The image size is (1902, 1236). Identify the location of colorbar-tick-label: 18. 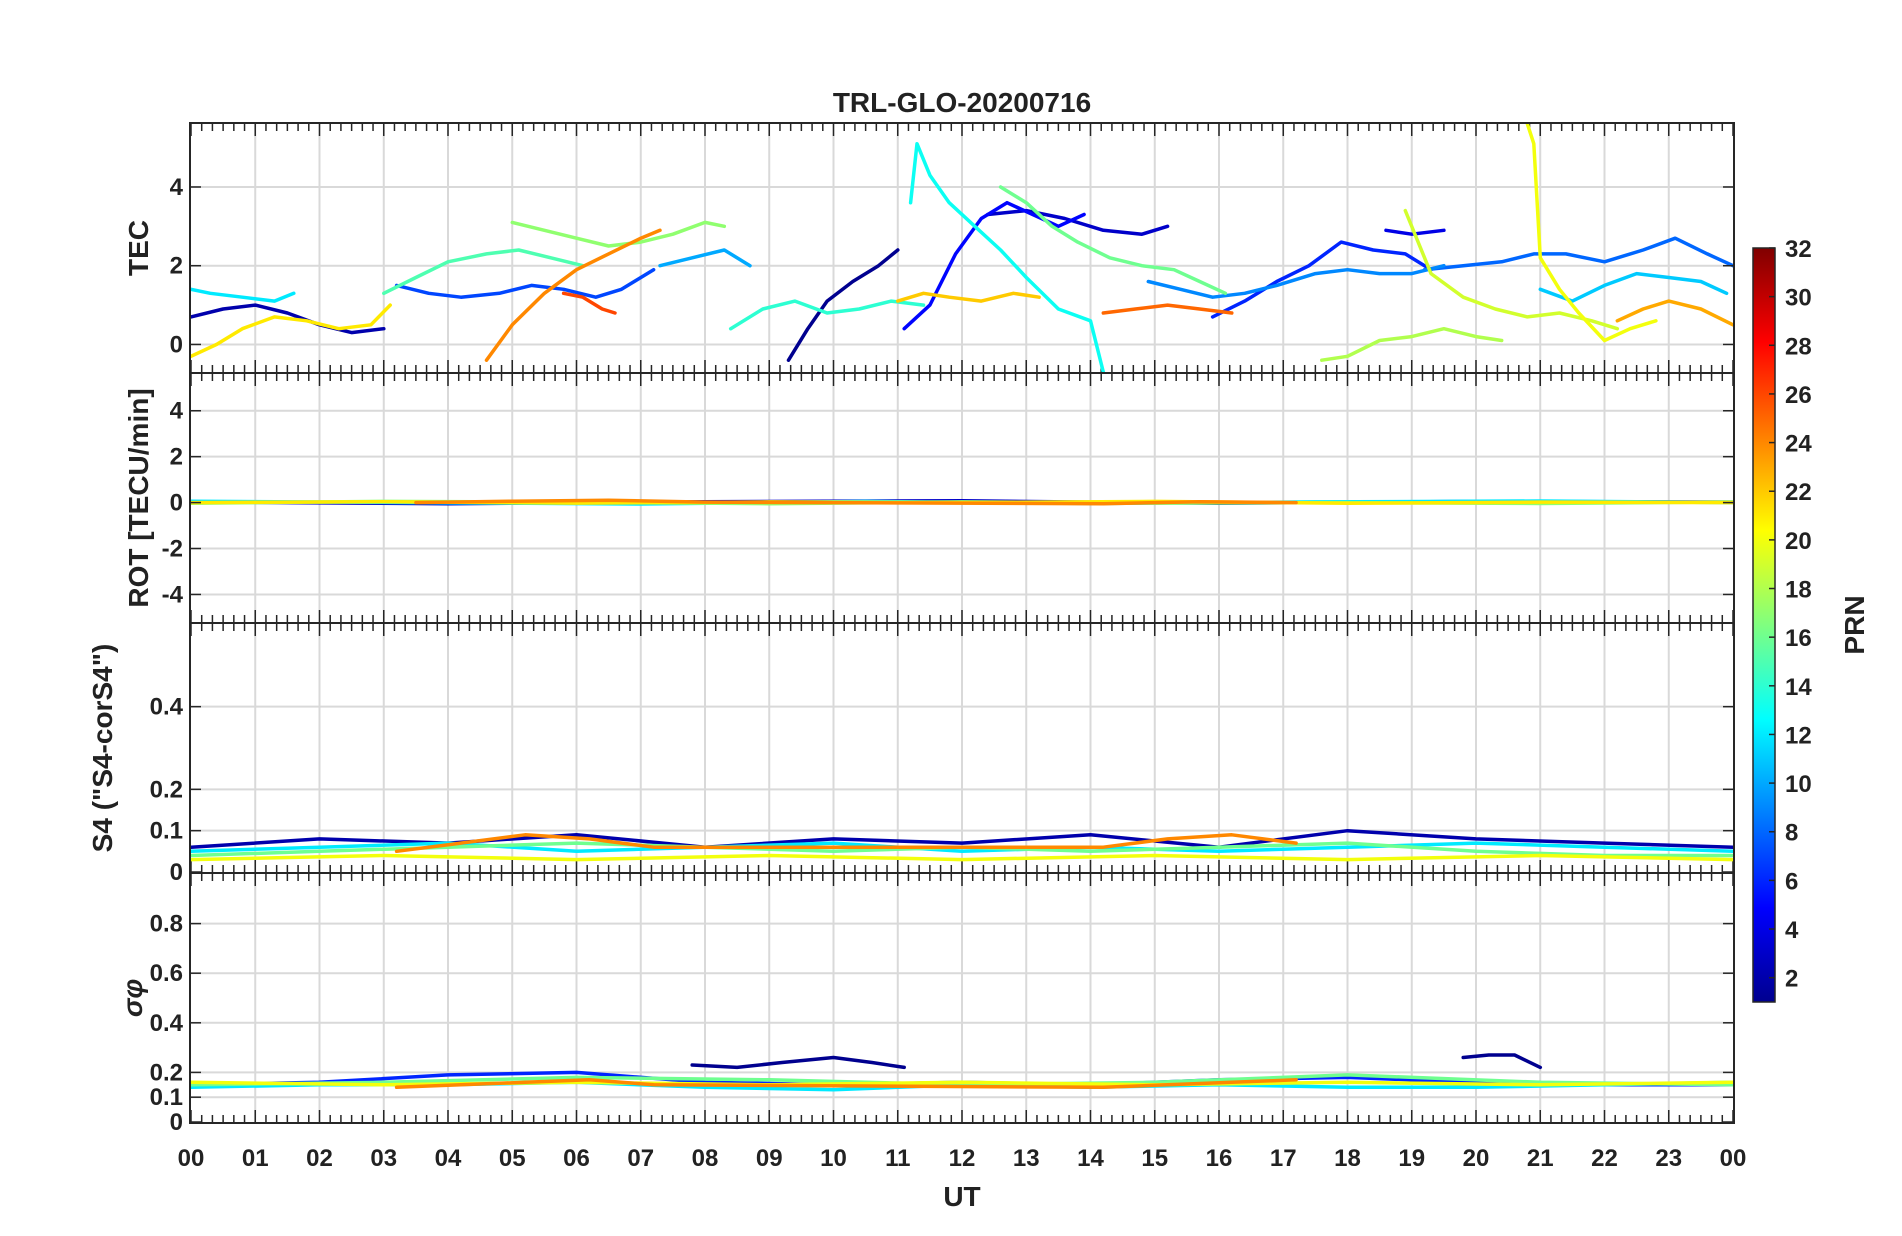
(1798, 590).